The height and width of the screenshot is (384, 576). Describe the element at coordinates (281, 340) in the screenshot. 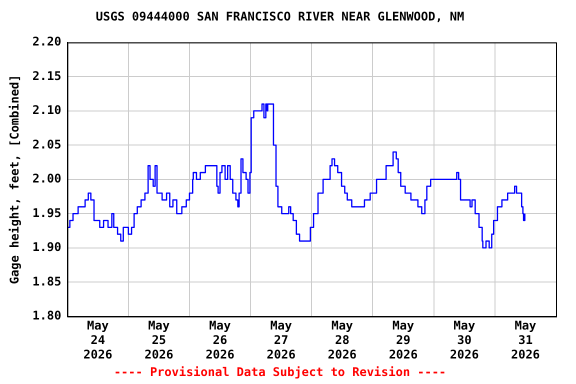

I see `x-tick-label: May 27 2026` at that location.